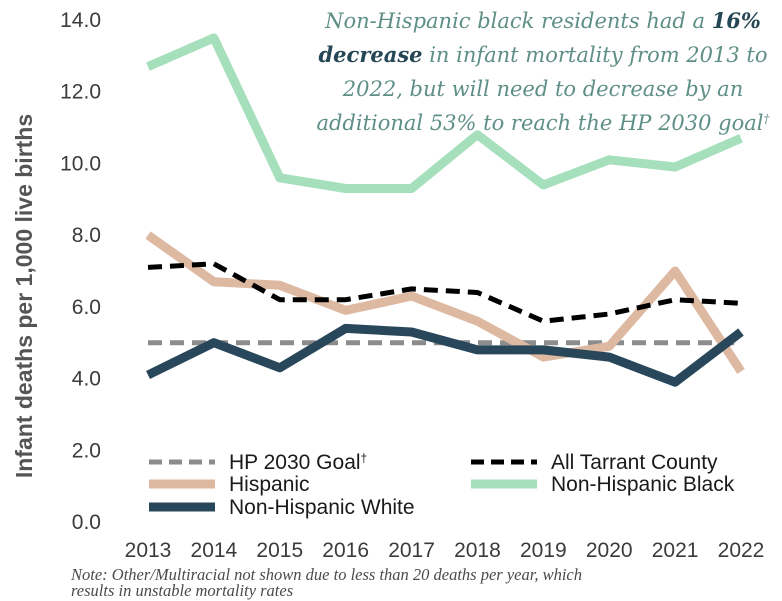 This screenshot has width=782, height=601. Describe the element at coordinates (444, 292) in the screenshot. I see `series-line-all-tarrant-county` at that location.